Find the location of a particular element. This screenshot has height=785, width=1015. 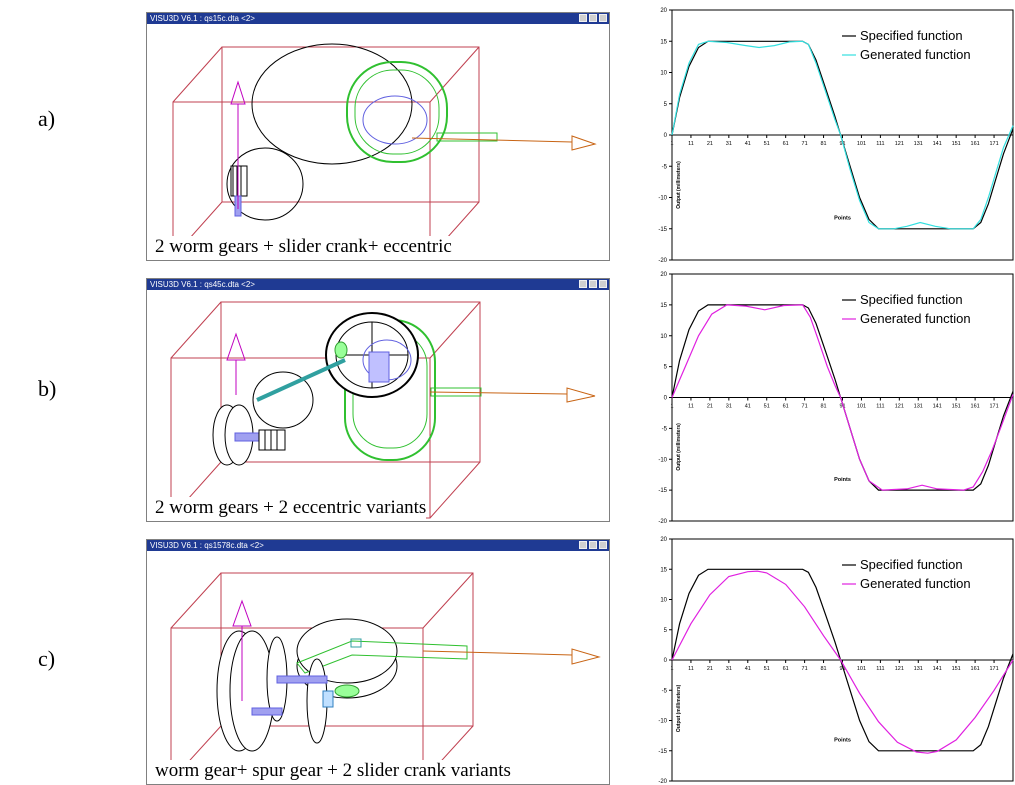

bounding-box is located at coordinates (325, 410).